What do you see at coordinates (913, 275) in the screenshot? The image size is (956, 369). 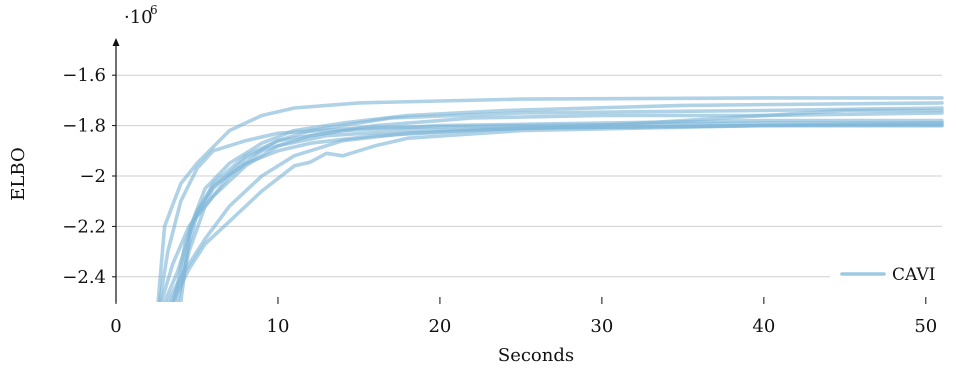 I see `legend-label: CAVI` at bounding box center [913, 275].